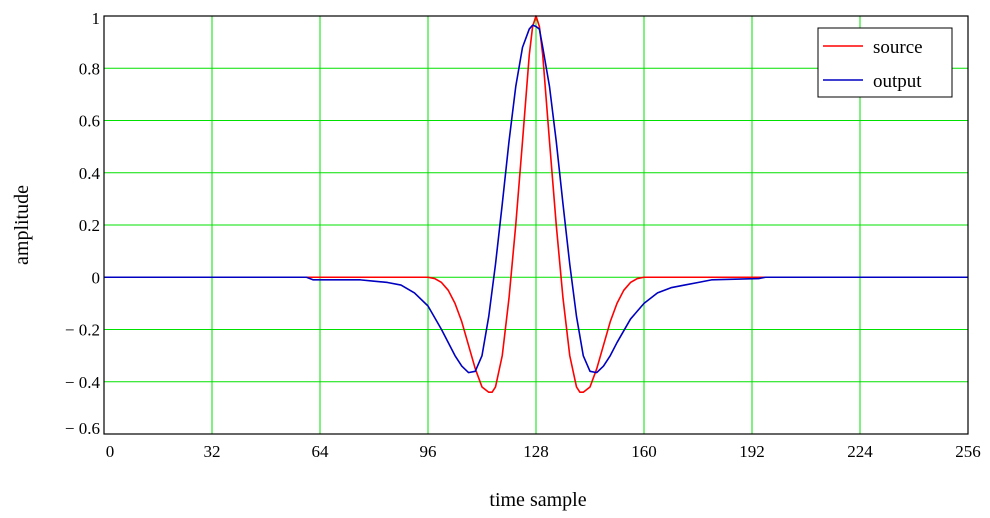 Image resolution: width=990 pixels, height=518 pixels. What do you see at coordinates (89, 225) in the screenshot?
I see `y-tick-label: 0.2` at bounding box center [89, 225].